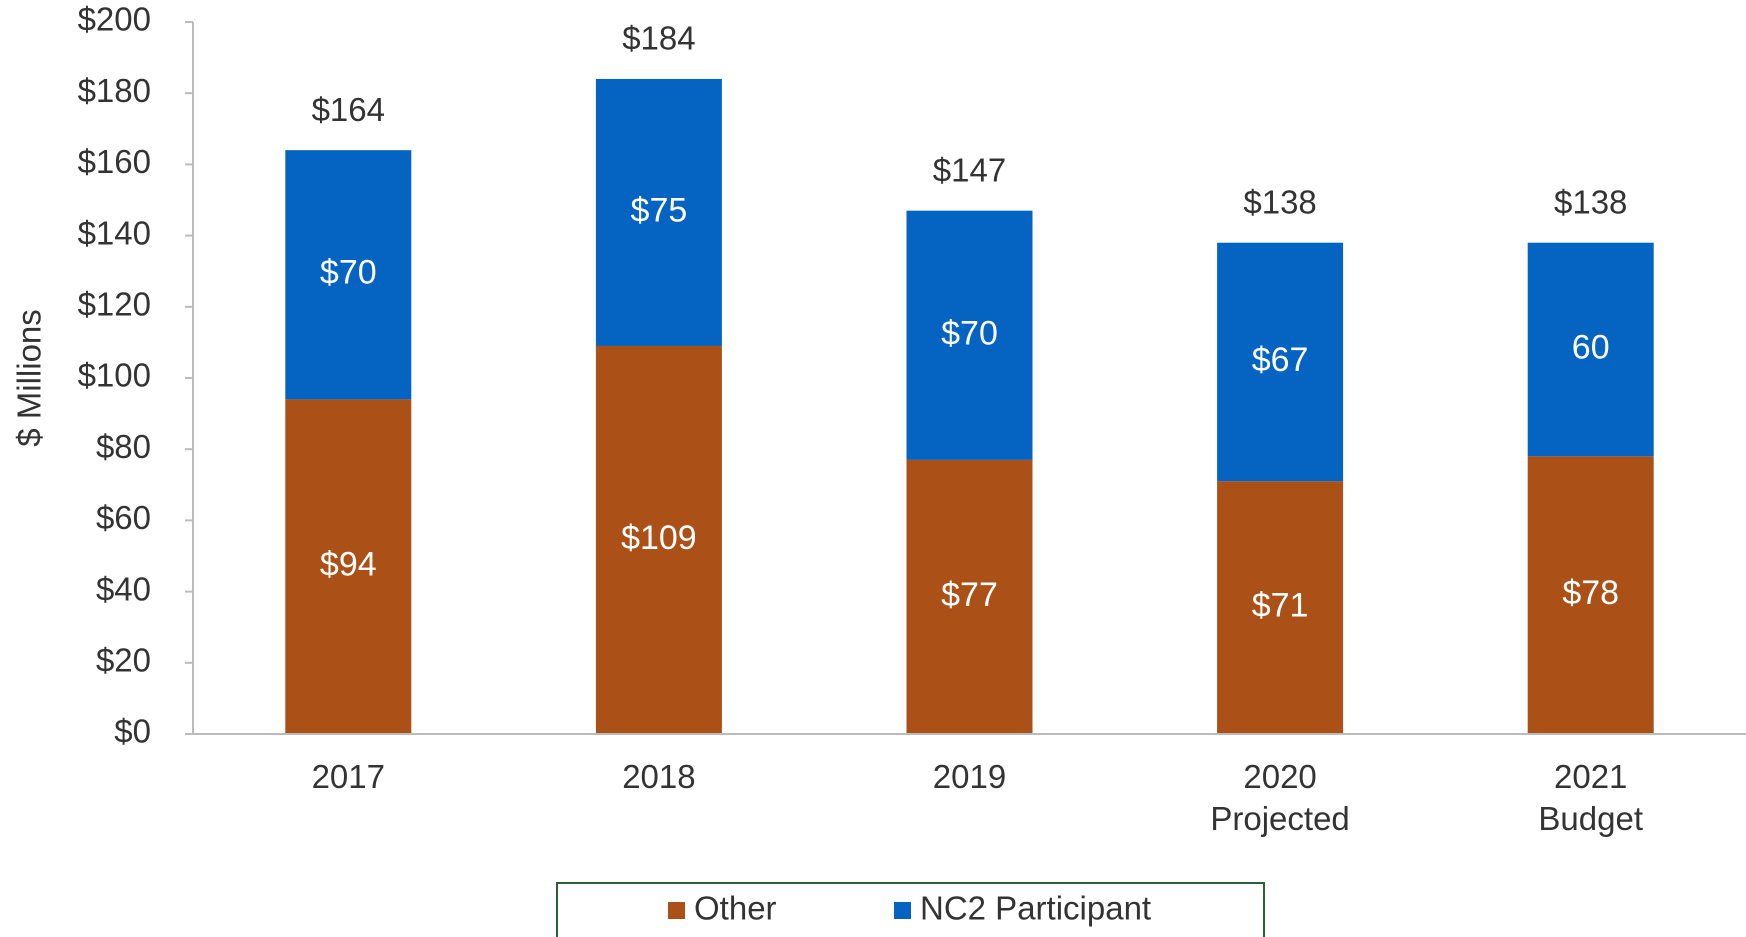 This screenshot has height=937, width=1746. I want to click on value-label: 60, so click(1591, 348).